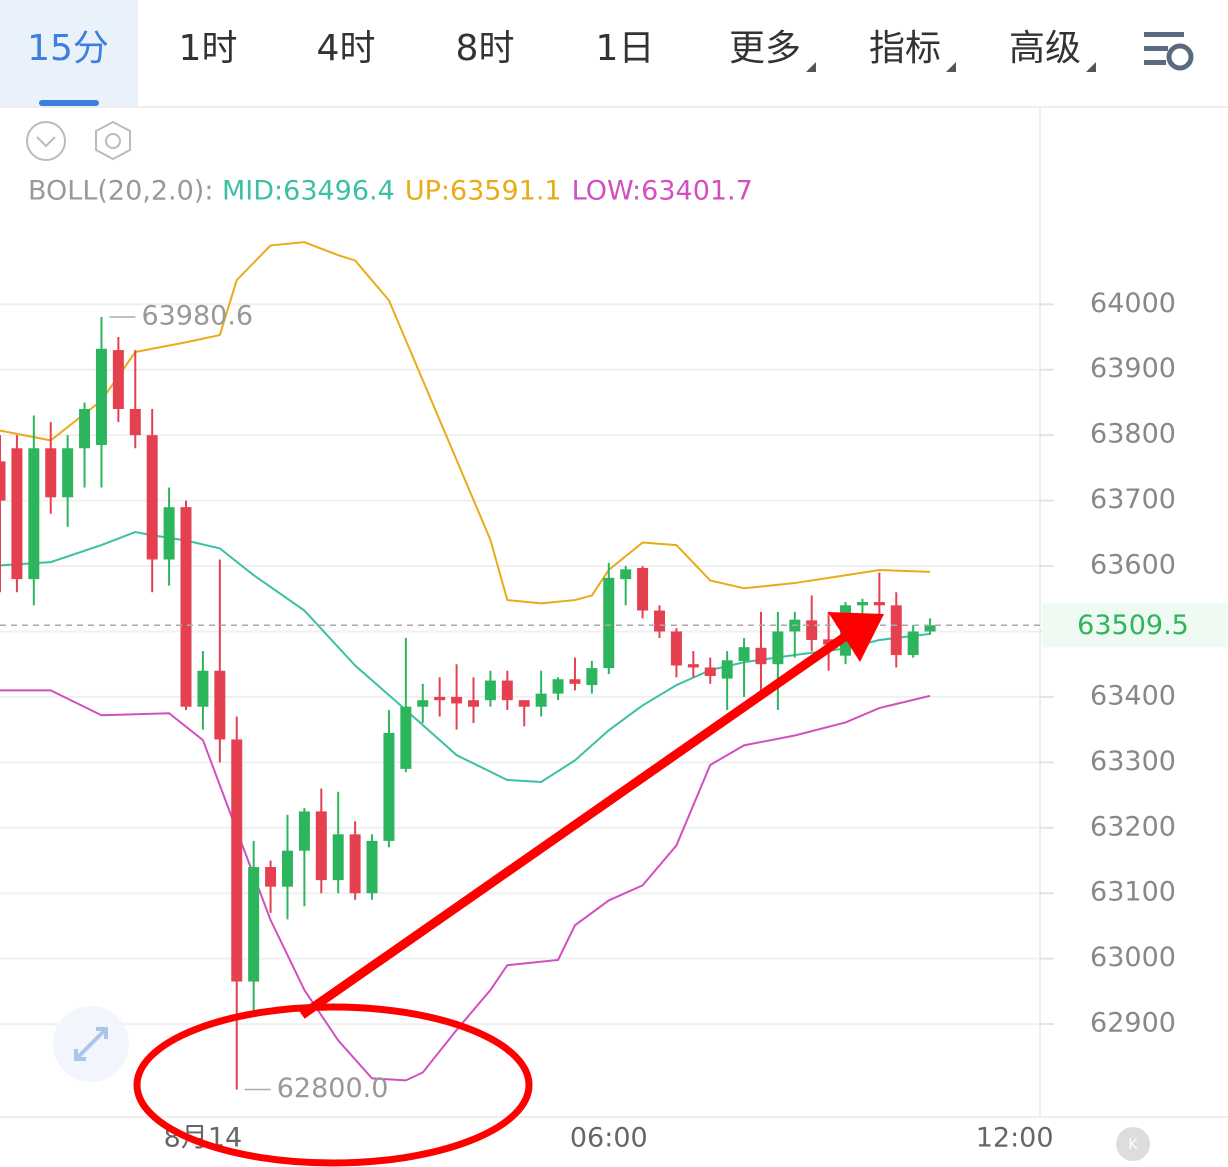 The image size is (1228, 1167). What do you see at coordinates (1133, 957) in the screenshot?
I see `y-tick-label: 63000` at bounding box center [1133, 957].